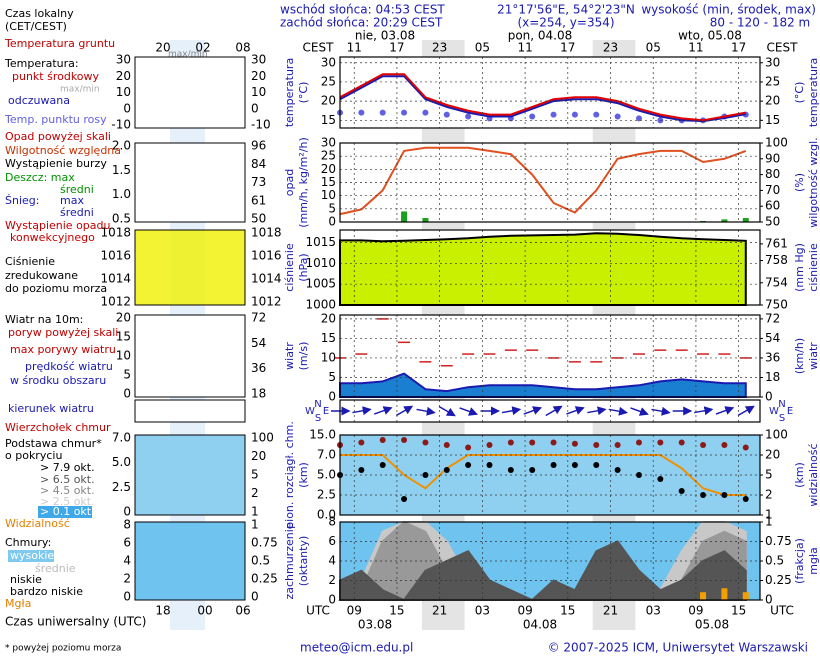 Image resolution: width=820 pixels, height=660 pixels. What do you see at coordinates (332, 561) in the screenshot?
I see `y-tick-label: 4` at bounding box center [332, 561].